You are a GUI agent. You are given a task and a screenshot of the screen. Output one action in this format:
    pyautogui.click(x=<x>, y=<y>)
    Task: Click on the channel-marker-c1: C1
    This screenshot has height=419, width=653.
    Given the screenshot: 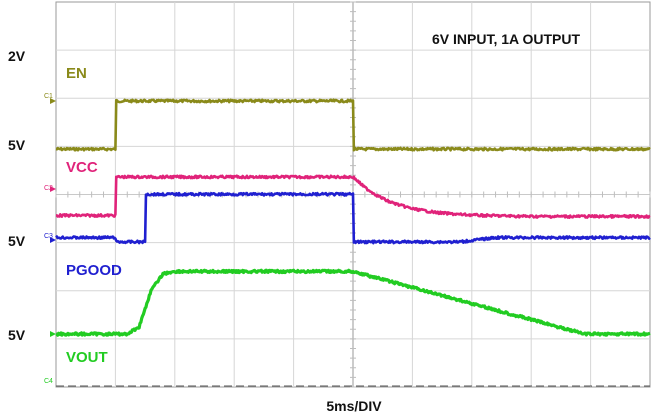 What is the action you would take?
    pyautogui.click(x=48, y=96)
    